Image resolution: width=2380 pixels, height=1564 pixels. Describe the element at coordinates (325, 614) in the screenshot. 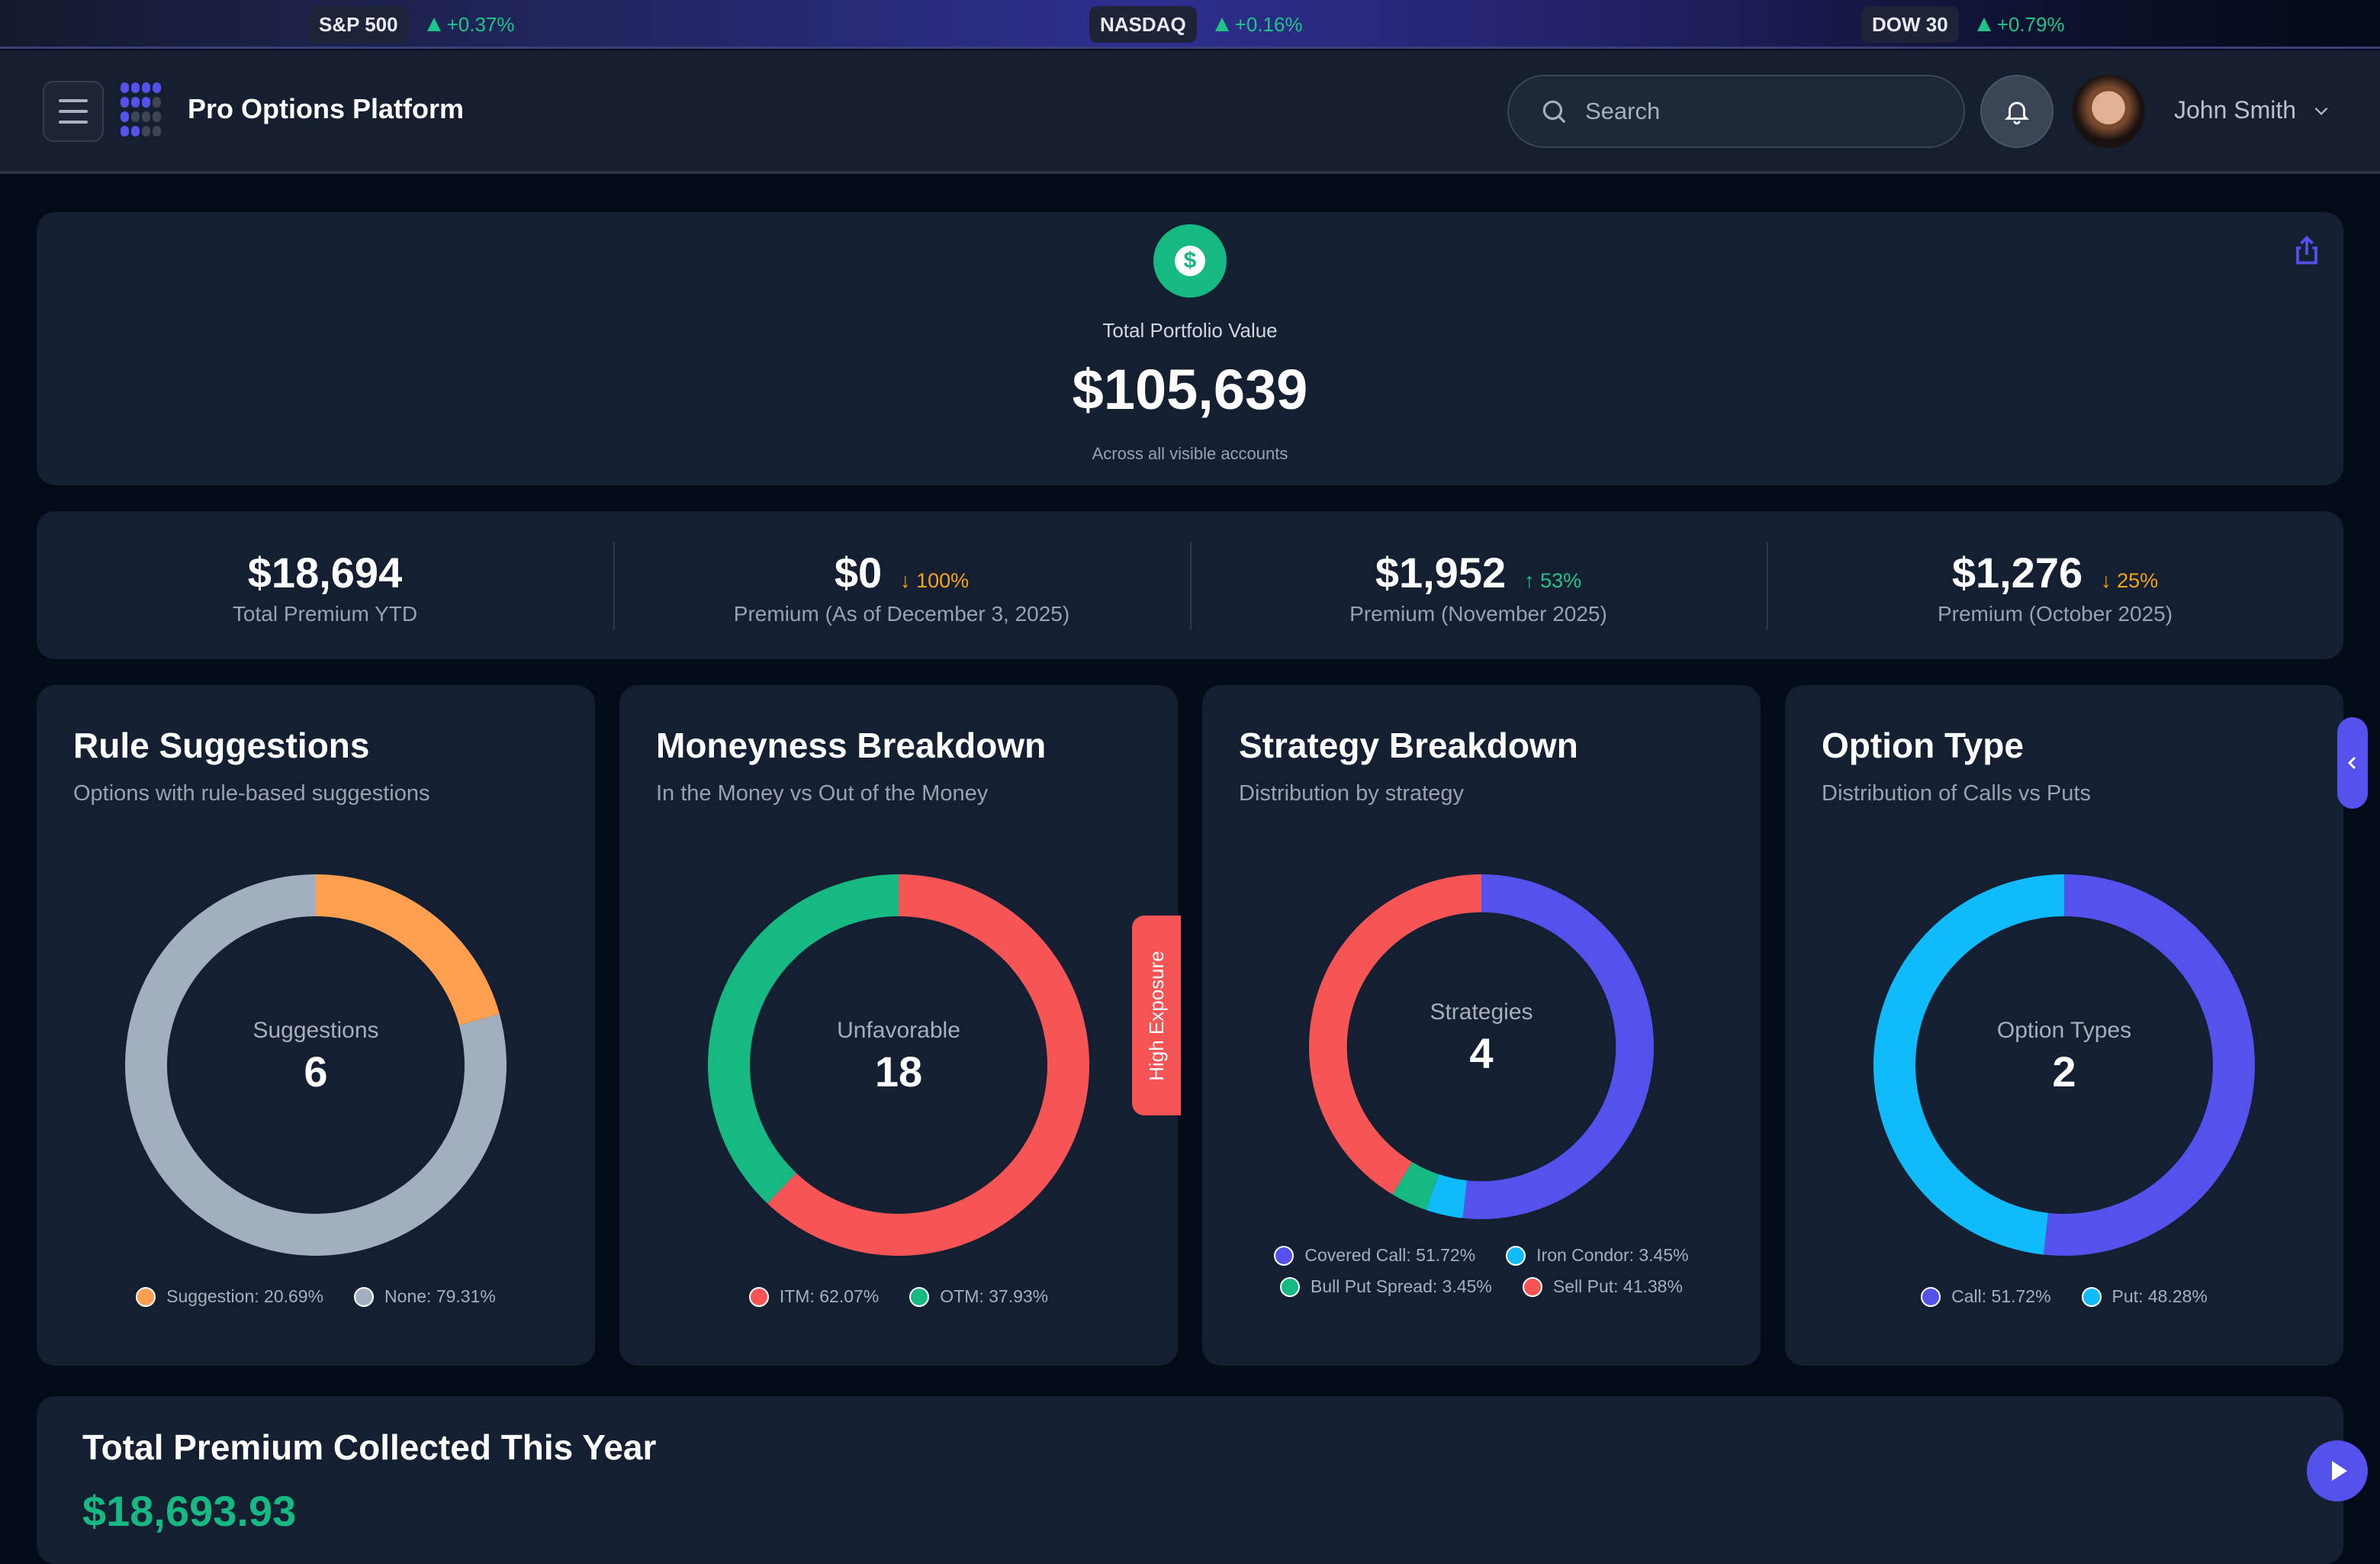

I see `stat-label: Total Premium YTD` at that location.